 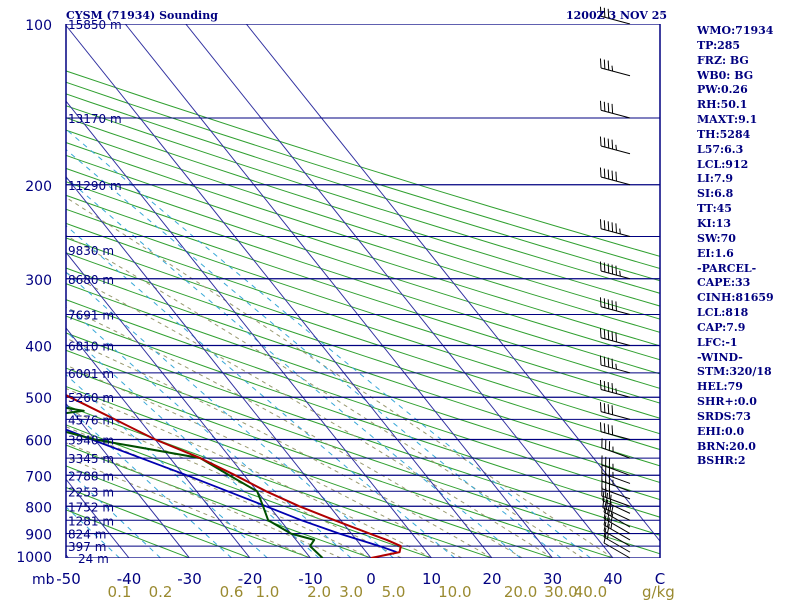 I want to click on height-label: 2253 m, so click(x=91, y=492).